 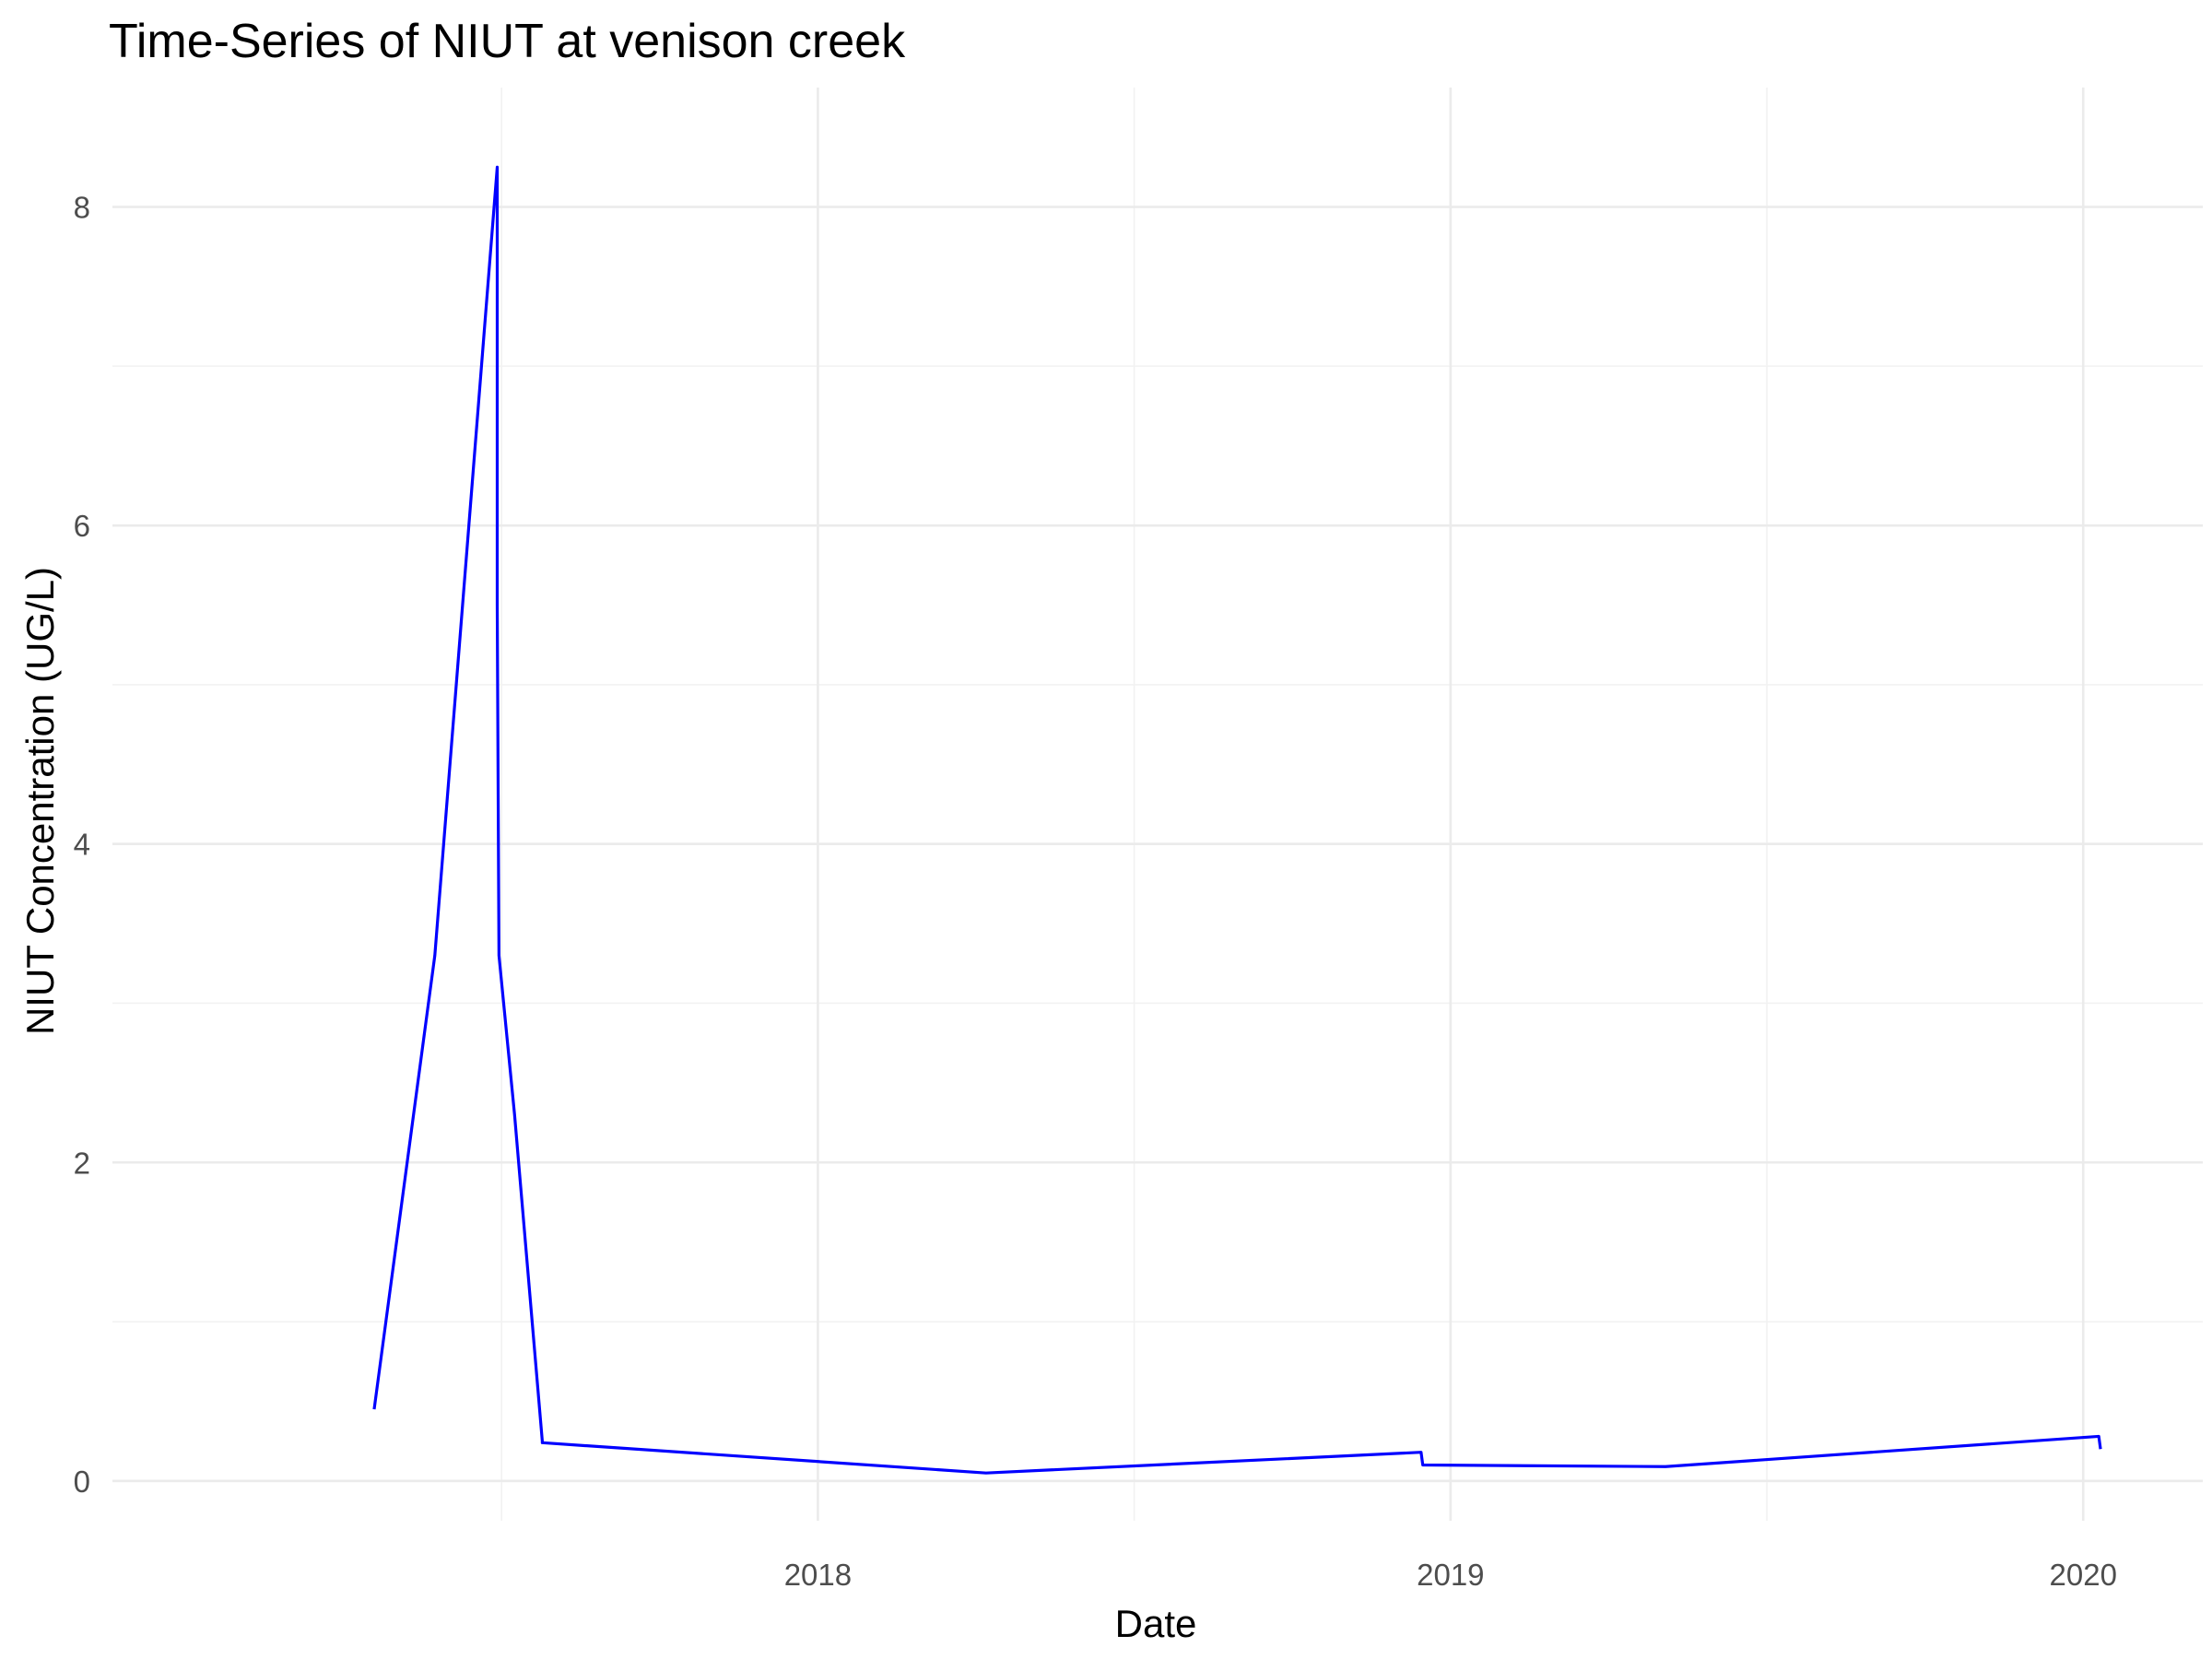 What do you see at coordinates (818, 1575) in the screenshot?
I see `x-tick-label: 2018` at bounding box center [818, 1575].